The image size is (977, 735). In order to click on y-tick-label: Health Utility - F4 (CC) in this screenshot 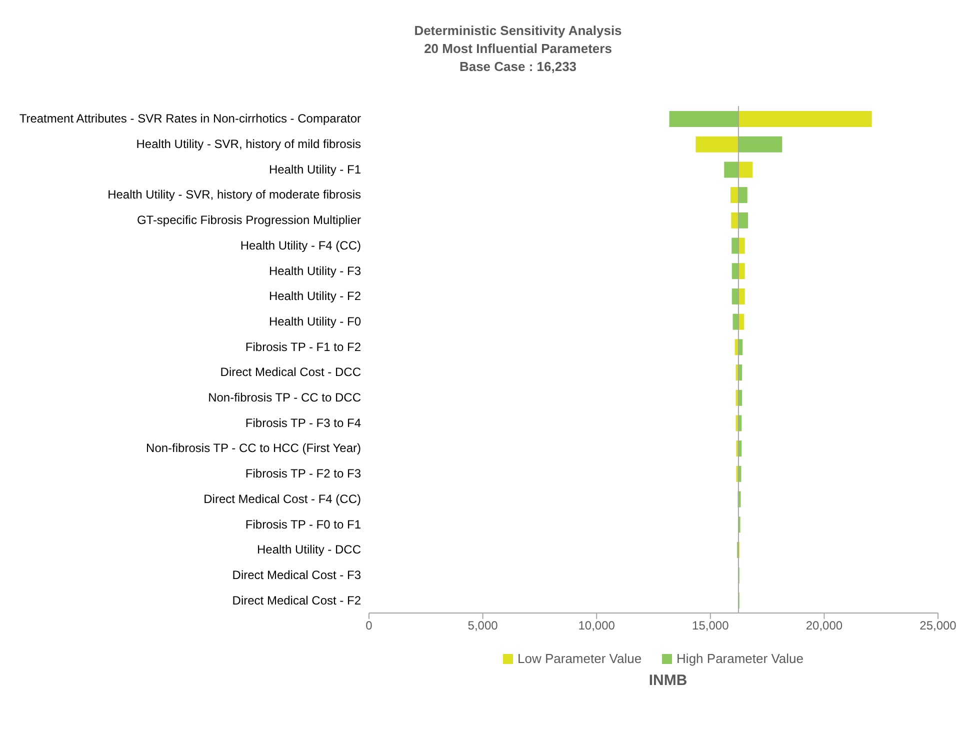, I will do `click(300, 245)`.